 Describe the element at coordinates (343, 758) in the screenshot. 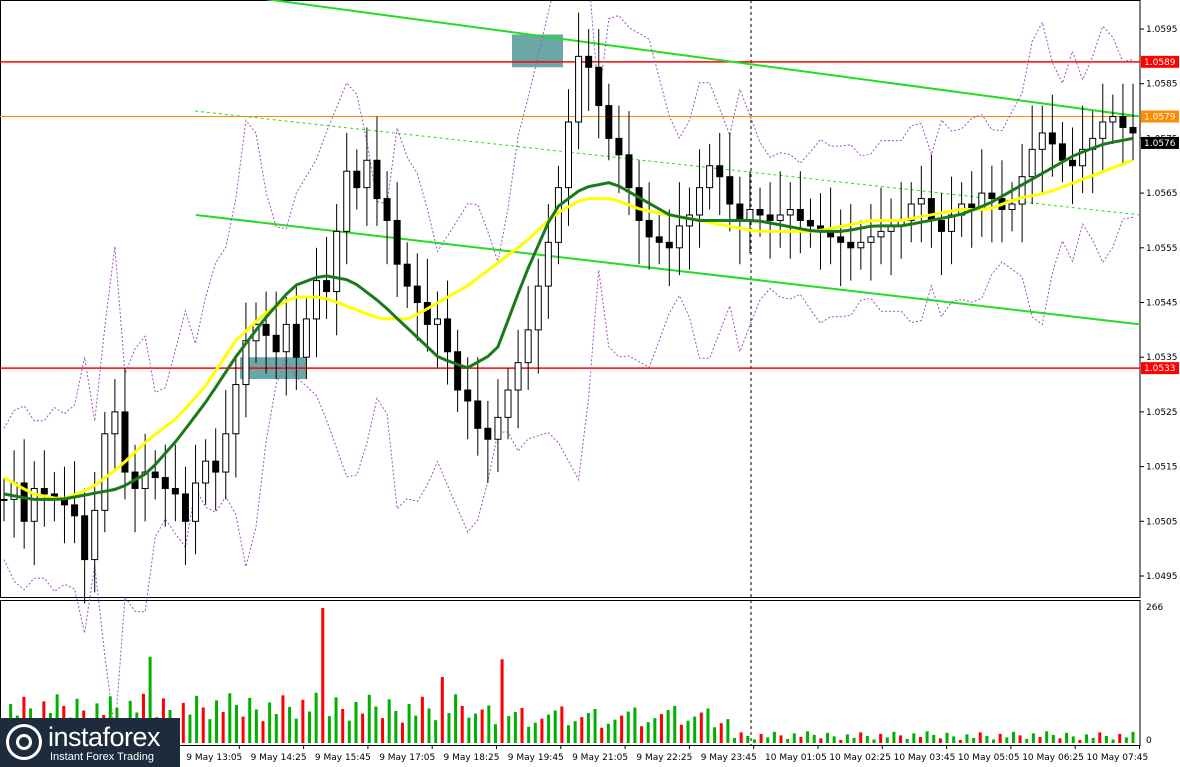

I see `time-axis-label: 9 May 15:45` at that location.